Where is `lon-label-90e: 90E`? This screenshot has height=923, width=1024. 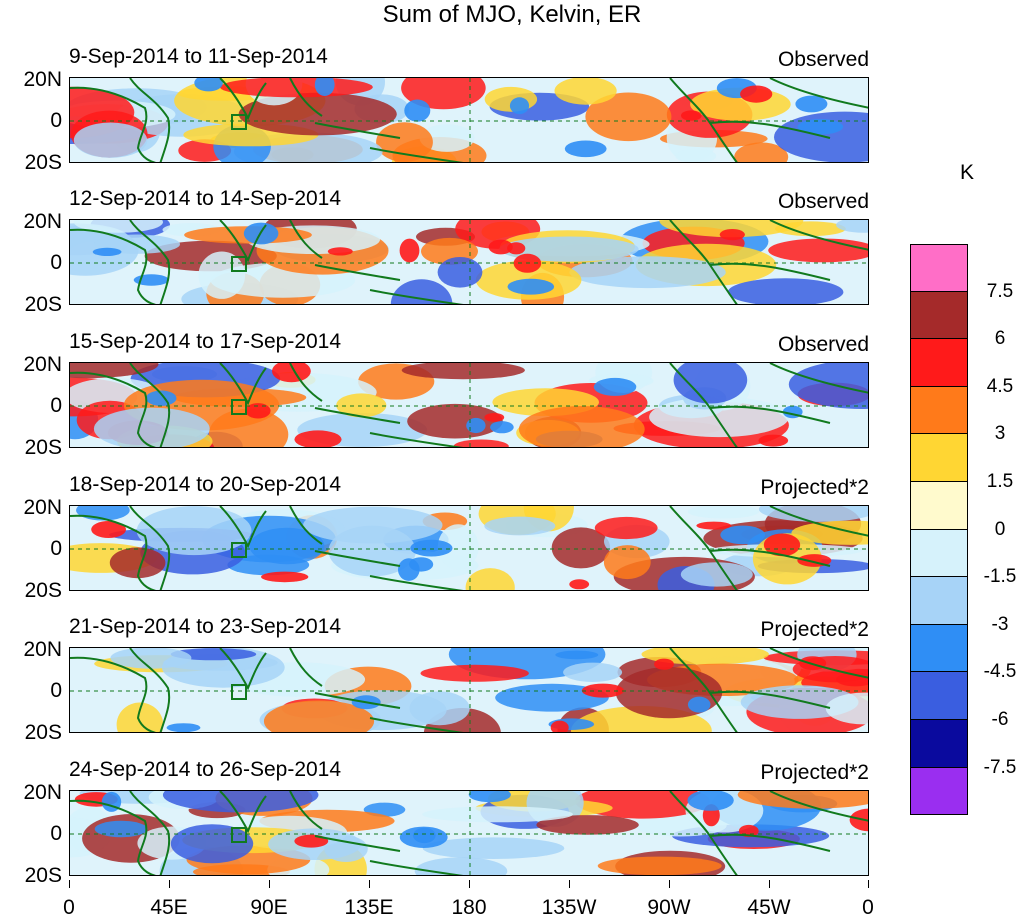
lon-label-90e: 90E is located at coordinates (269, 907).